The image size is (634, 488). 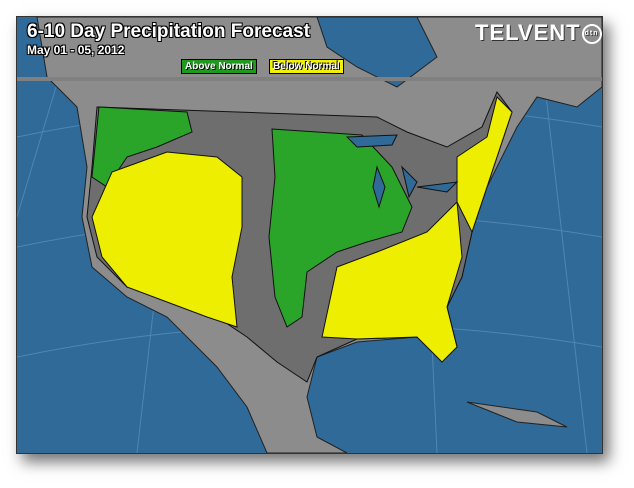 I want to click on logo-text: TELVENT, so click(x=528, y=32).